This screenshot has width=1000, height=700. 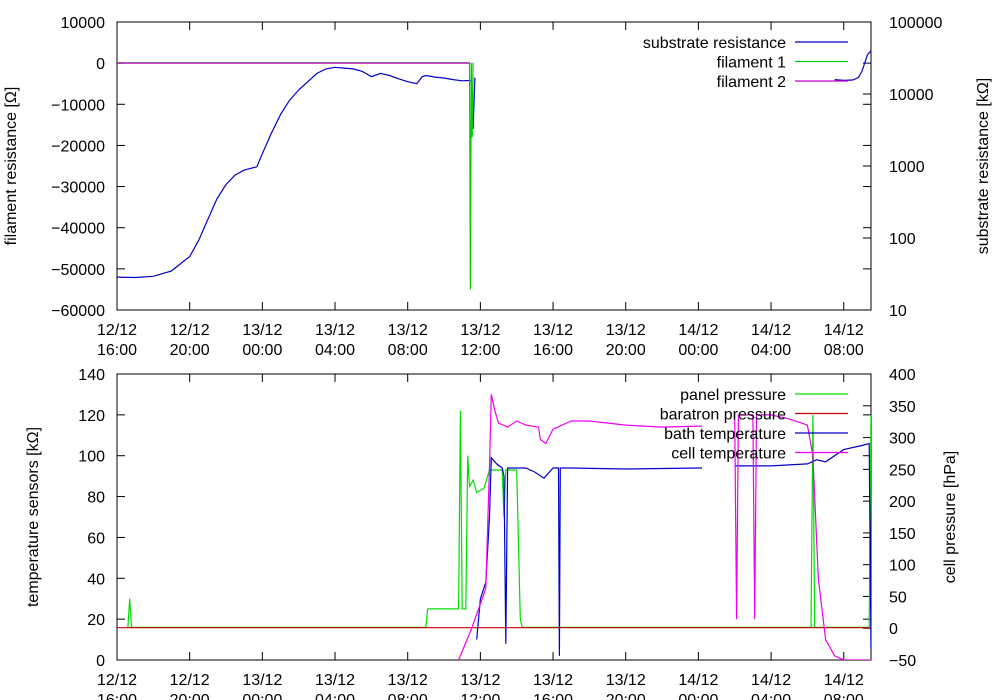 I want to click on y-tick-label: −60000, so click(x=78, y=311).